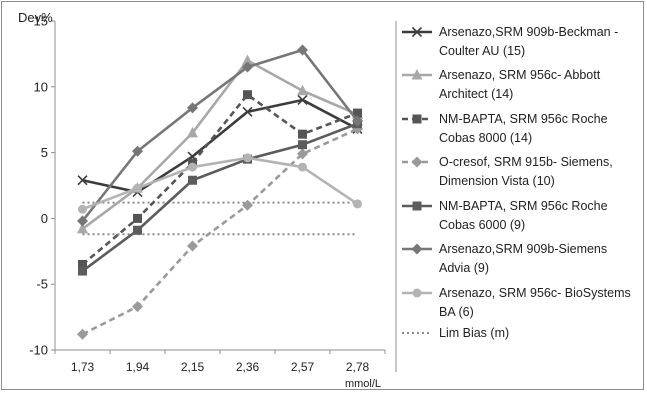  I want to click on legend-label: Dimension Vista (10), so click(497, 181).